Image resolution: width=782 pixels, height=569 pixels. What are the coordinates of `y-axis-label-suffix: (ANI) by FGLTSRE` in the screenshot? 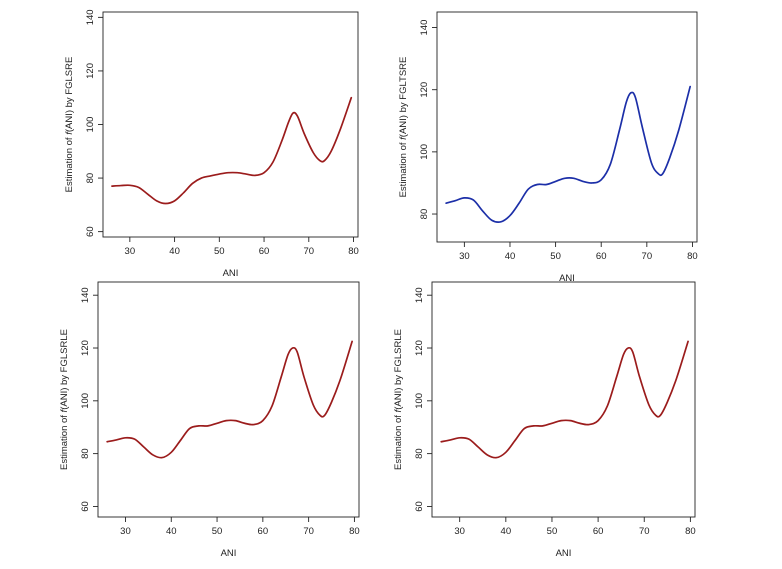 It's located at (403, 97).